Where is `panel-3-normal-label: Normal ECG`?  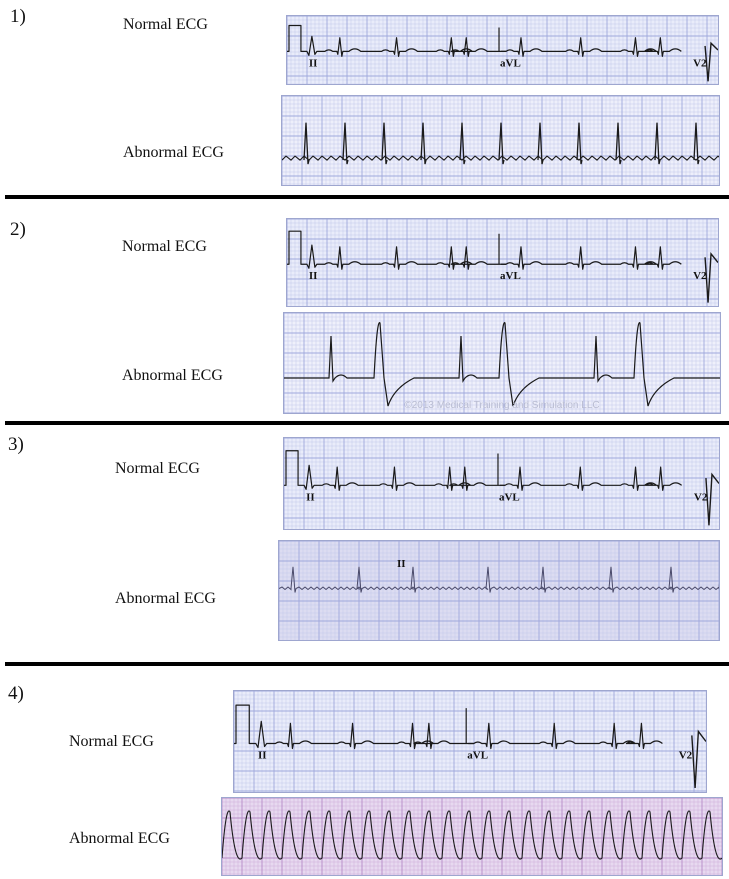
panel-3-normal-label: Normal ECG is located at coordinates (157, 468).